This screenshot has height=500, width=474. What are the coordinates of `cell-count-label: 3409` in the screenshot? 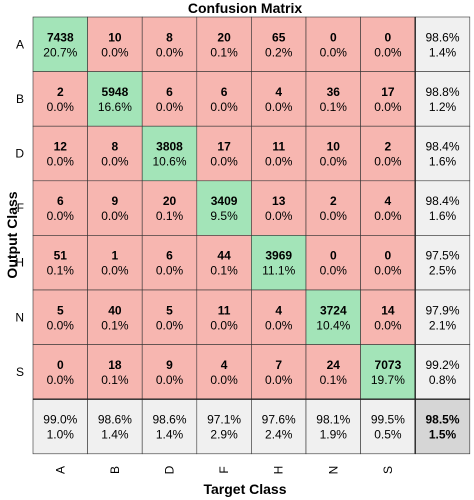 It's located at (224, 201).